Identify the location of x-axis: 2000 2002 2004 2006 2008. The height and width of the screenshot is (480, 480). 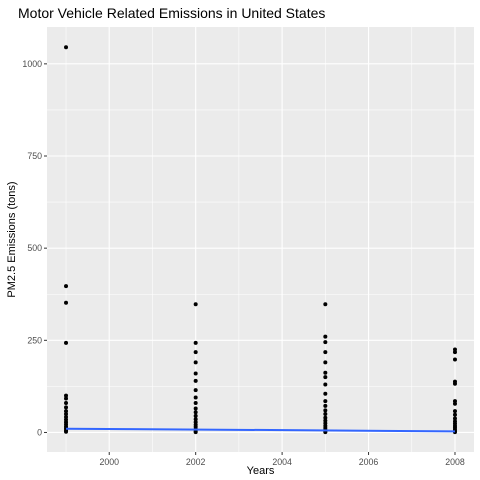
(282, 459).